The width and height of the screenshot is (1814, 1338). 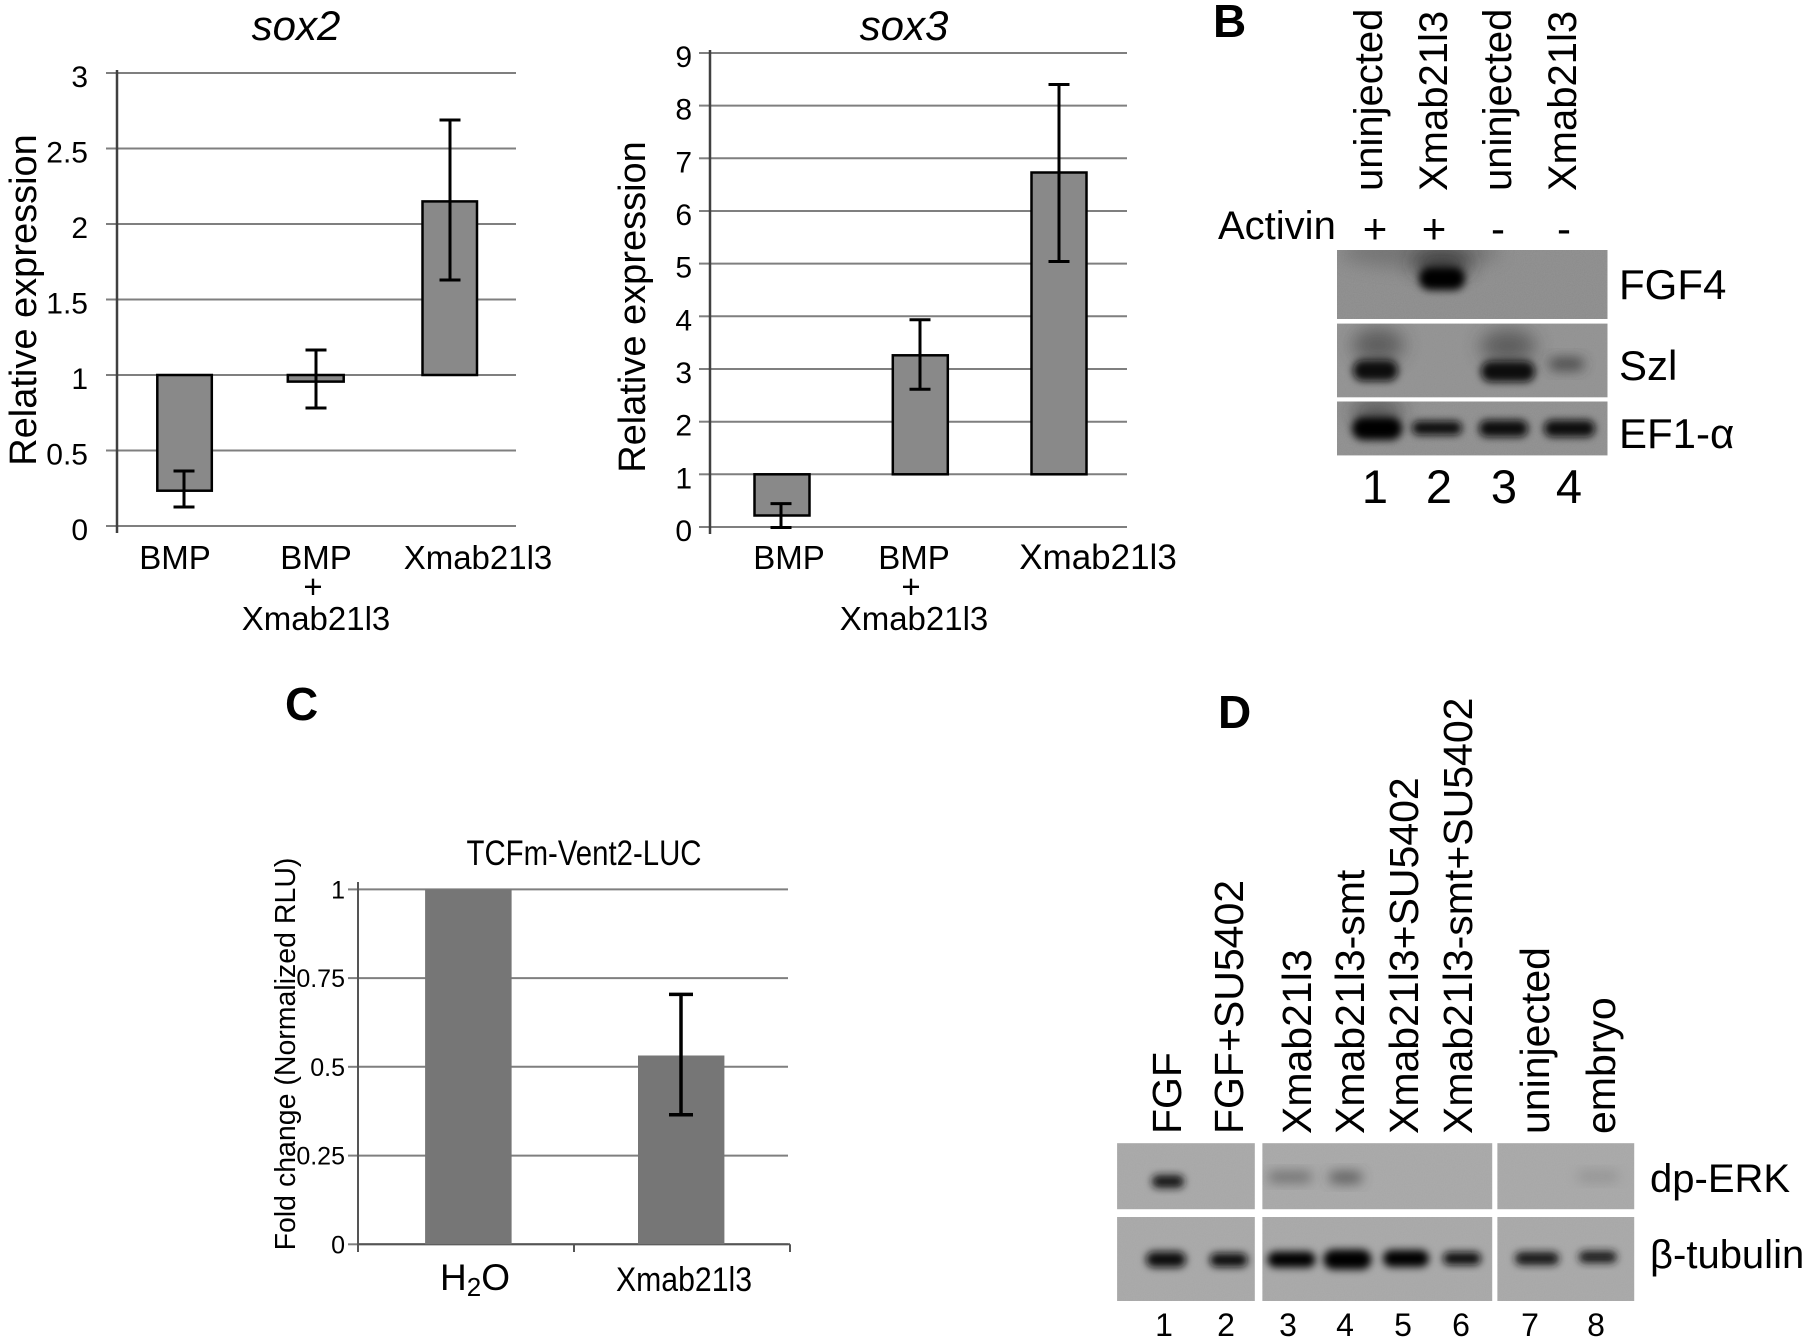 What do you see at coordinates (1672, 284) in the screenshot?
I see `svg-text: FGF4` at bounding box center [1672, 284].